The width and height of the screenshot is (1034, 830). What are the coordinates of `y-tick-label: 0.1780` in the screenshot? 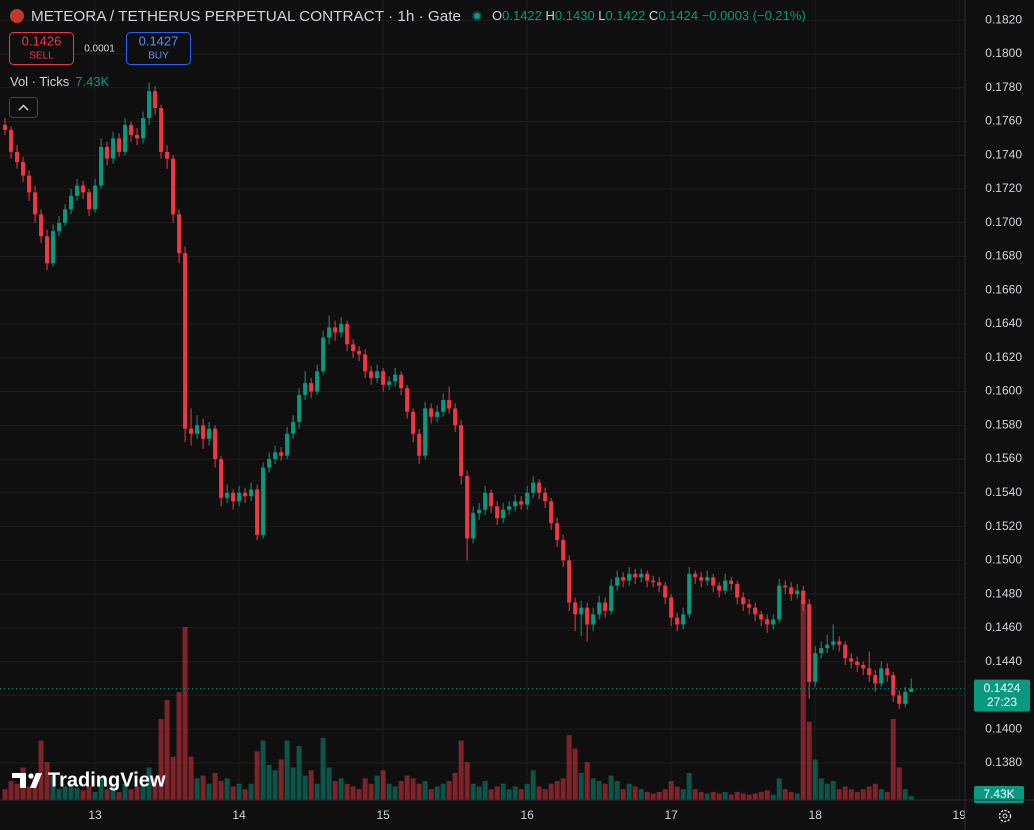 It's located at (1003, 87).